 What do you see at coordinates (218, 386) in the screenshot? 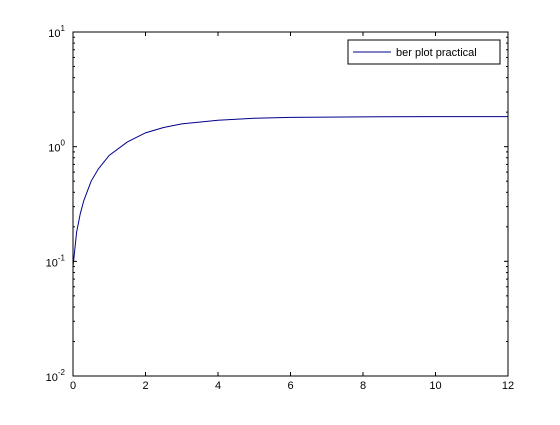
I see `x-tick-label: 4` at bounding box center [218, 386].